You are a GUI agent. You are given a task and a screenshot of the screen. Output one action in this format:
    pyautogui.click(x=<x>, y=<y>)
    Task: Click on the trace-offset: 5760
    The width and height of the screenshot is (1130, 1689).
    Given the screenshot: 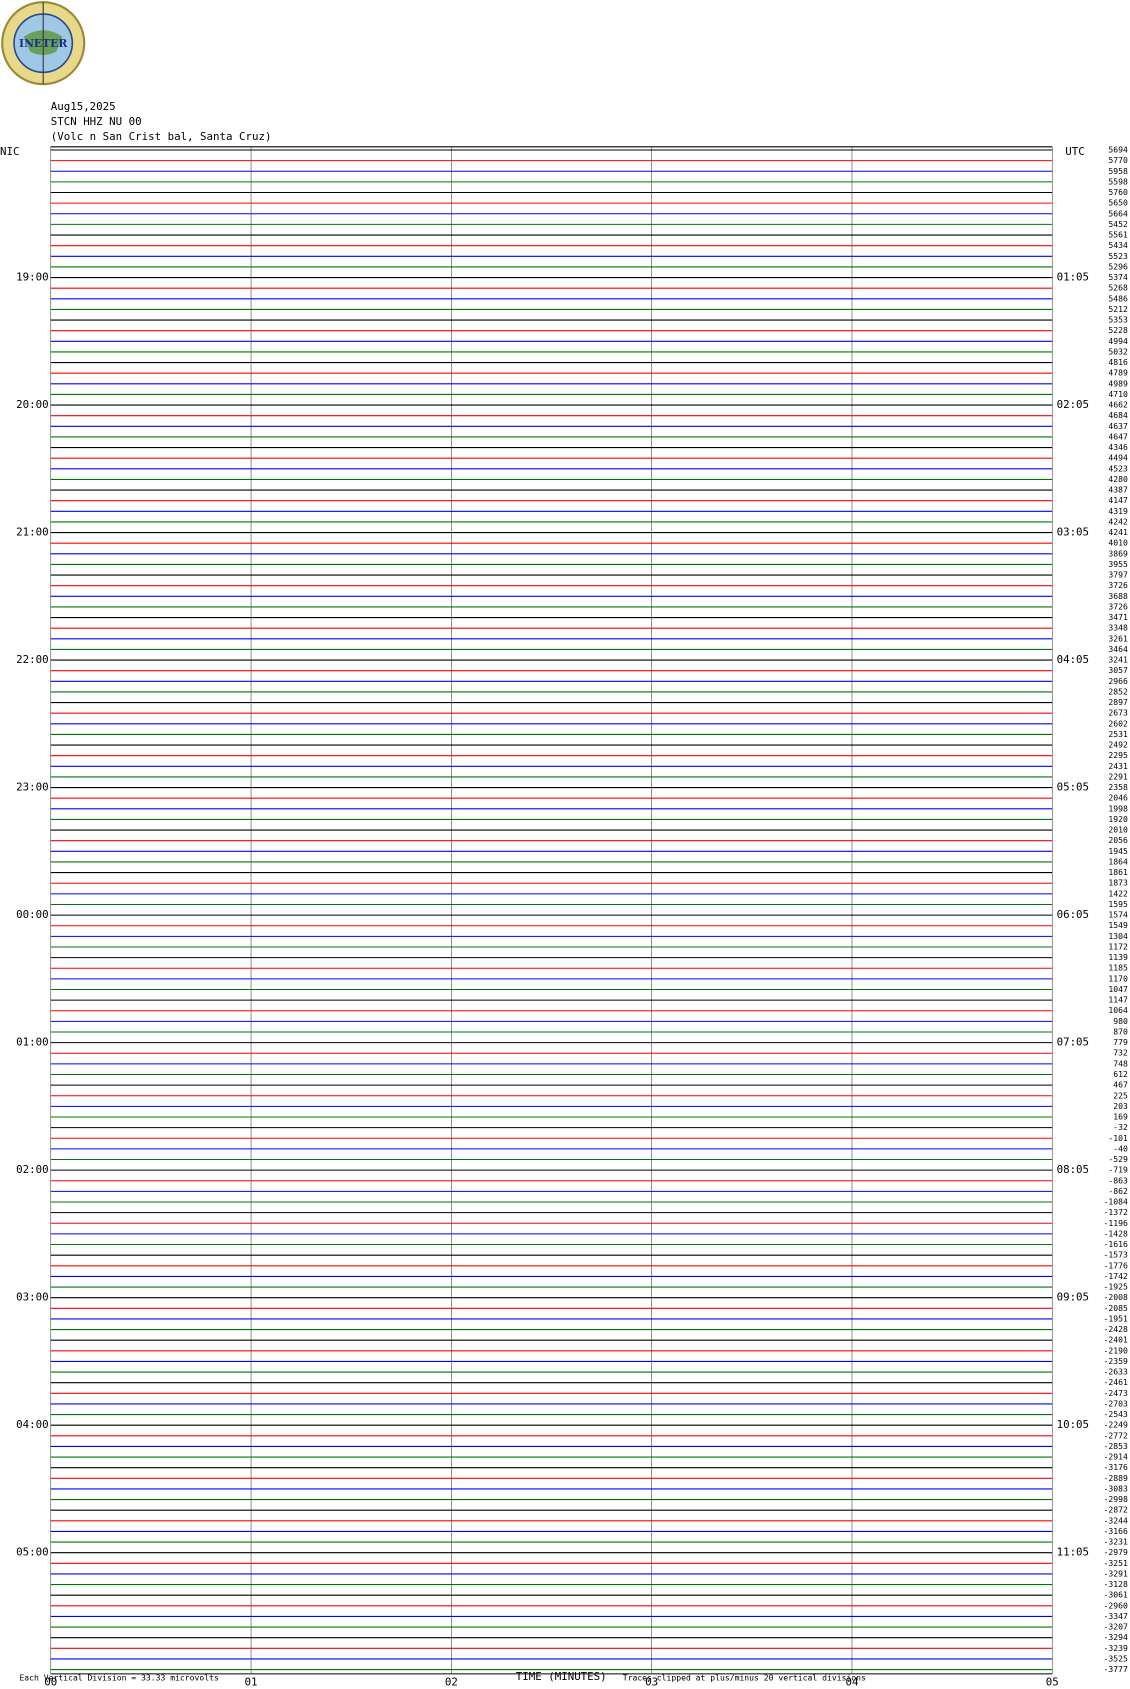 What is the action you would take?
    pyautogui.click(x=1118, y=192)
    